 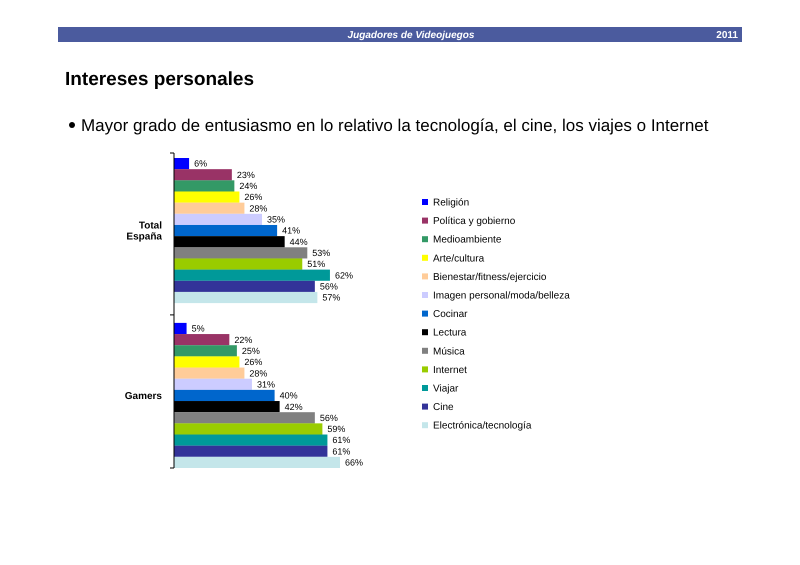 I want to click on legend-label: Arte/cultura, so click(x=459, y=258).